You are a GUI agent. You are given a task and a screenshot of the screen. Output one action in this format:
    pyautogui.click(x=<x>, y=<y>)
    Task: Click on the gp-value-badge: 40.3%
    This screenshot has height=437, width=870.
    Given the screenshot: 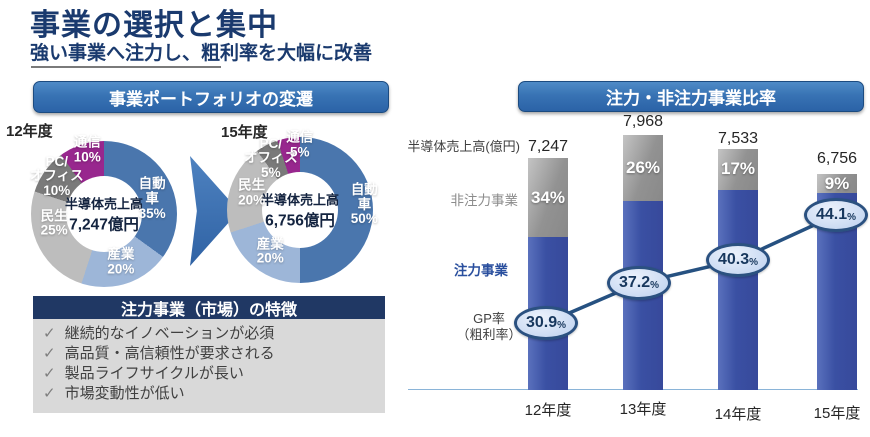 What is the action you would take?
    pyautogui.click(x=738, y=260)
    